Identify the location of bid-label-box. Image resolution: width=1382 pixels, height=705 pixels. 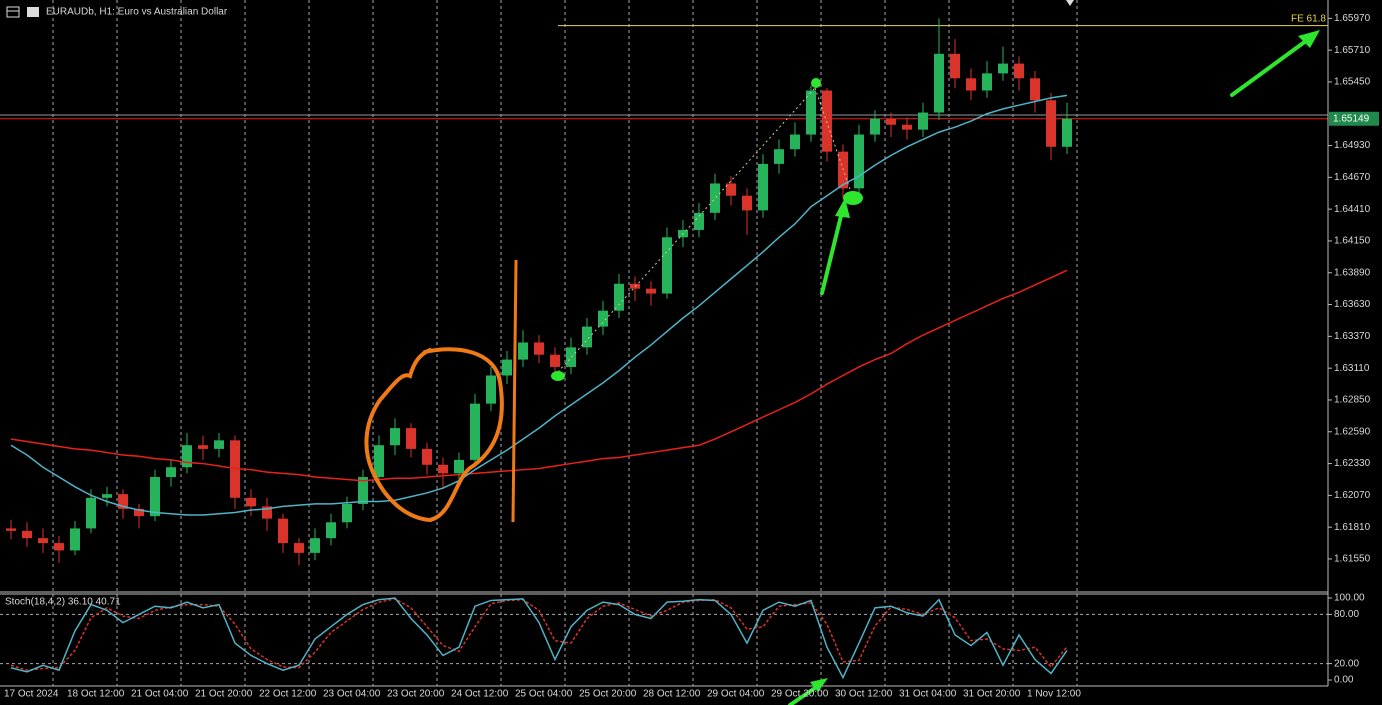
(1354, 118).